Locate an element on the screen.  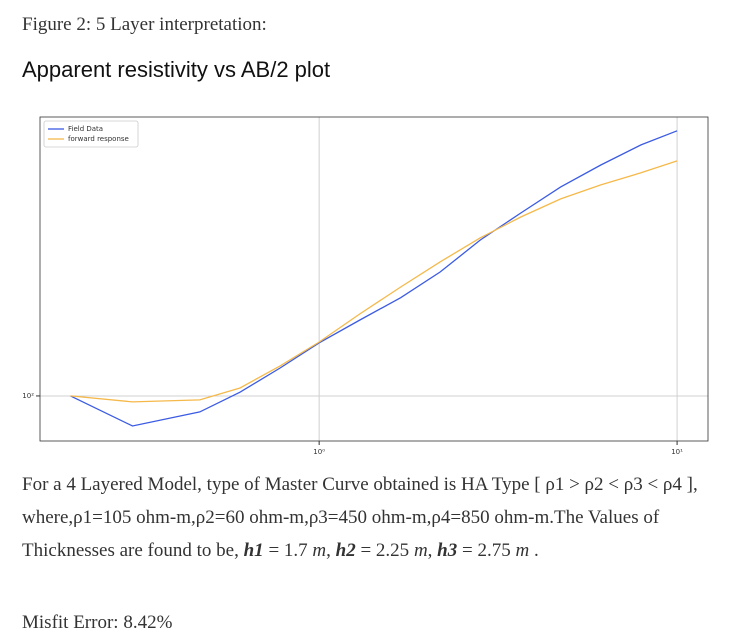
text: = 2.25 is located at coordinates (384, 550).